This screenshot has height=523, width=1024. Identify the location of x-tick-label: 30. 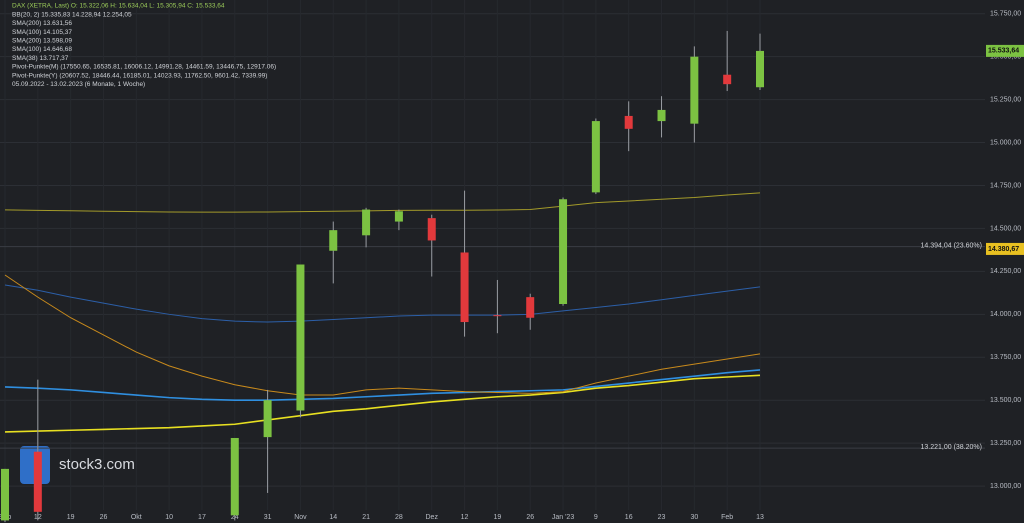
(694, 517).